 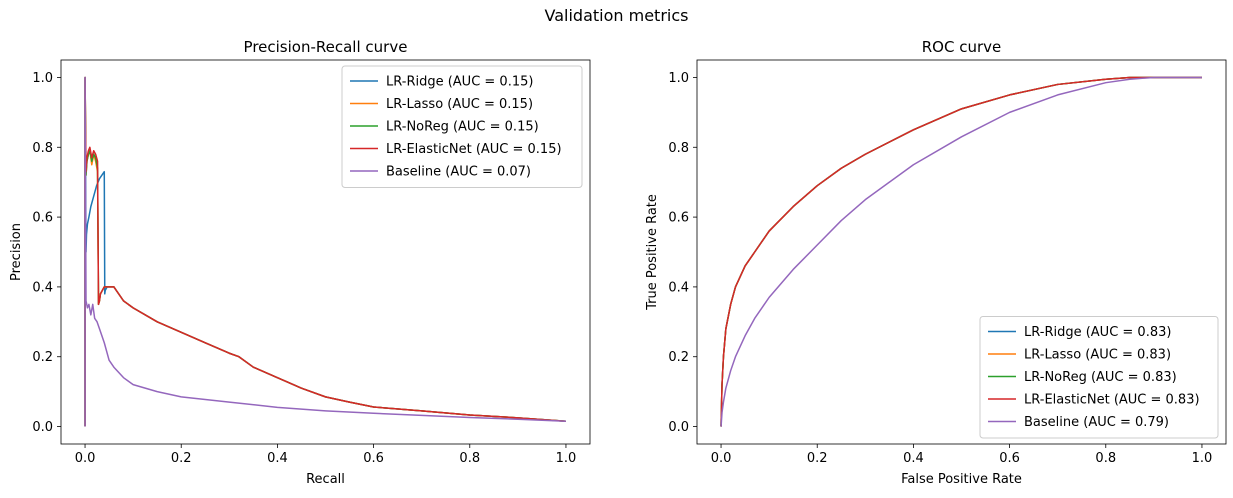 What do you see at coordinates (1097, 332) in the screenshot?
I see `legend-entry: LR-Ridge (AUC = 0.83)` at bounding box center [1097, 332].